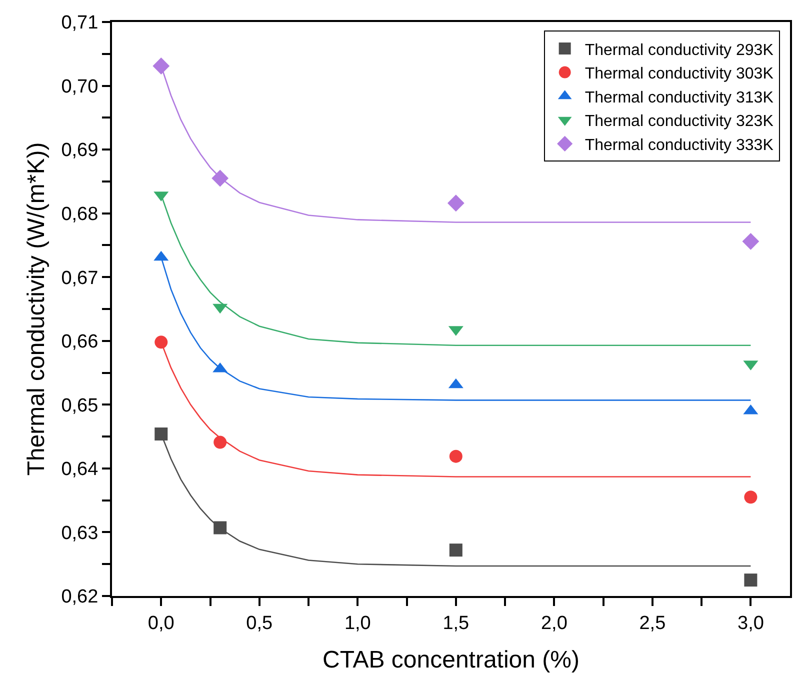 The width and height of the screenshot is (794, 686). Describe the element at coordinates (679, 97) in the screenshot. I see `legend-label: Thermal conductivity 313K` at that location.